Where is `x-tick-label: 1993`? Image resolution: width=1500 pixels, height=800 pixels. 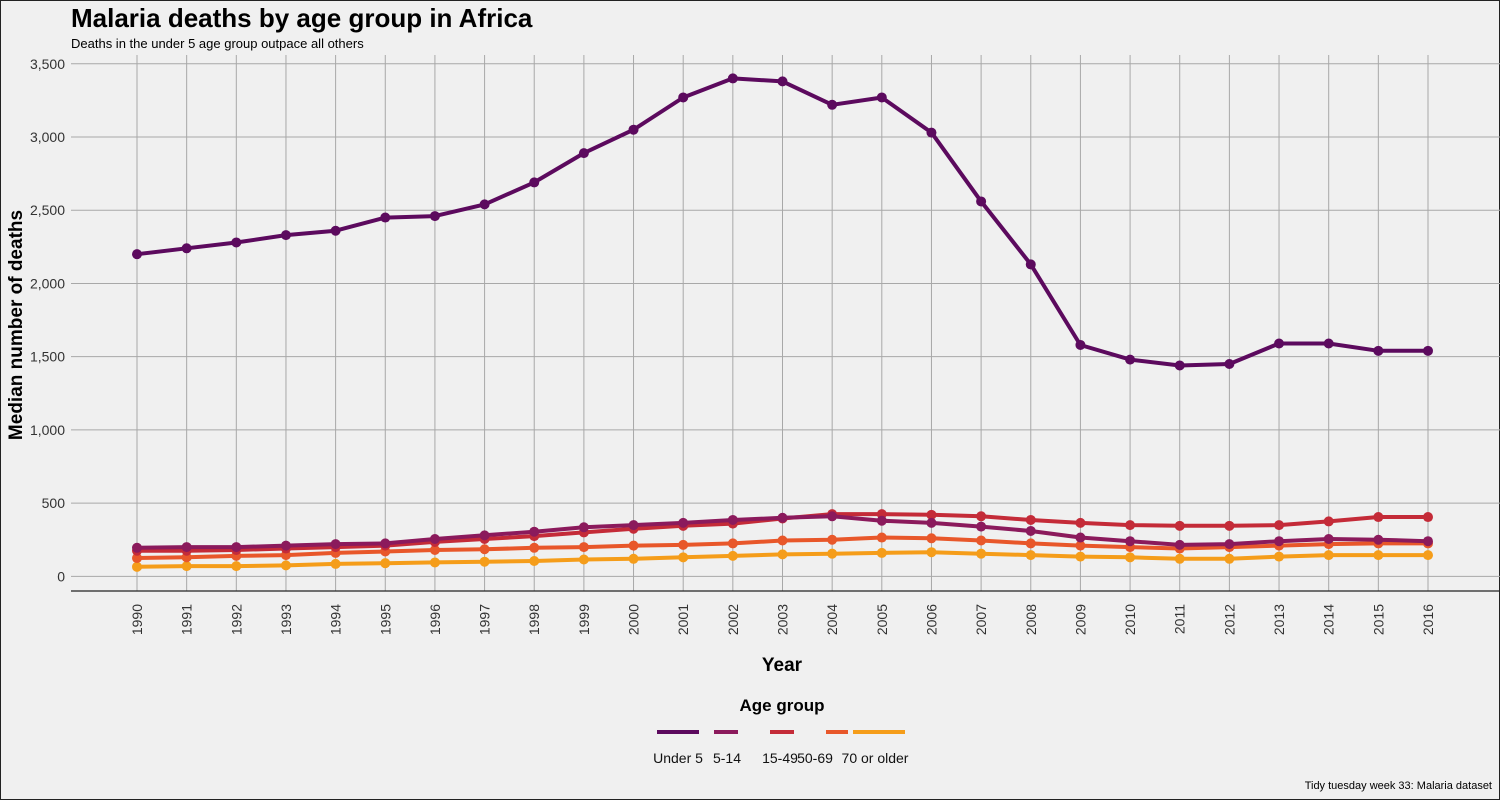
x-tick-label: 1993 is located at coordinates (286, 619).